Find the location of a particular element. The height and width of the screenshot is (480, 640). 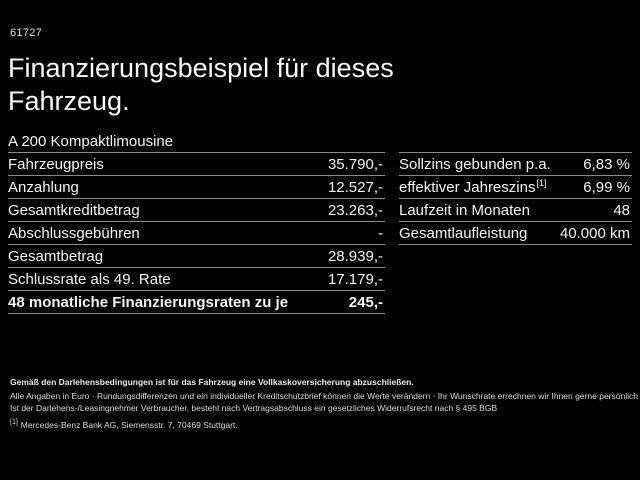

row-value: 28.939,- is located at coordinates (355, 256).